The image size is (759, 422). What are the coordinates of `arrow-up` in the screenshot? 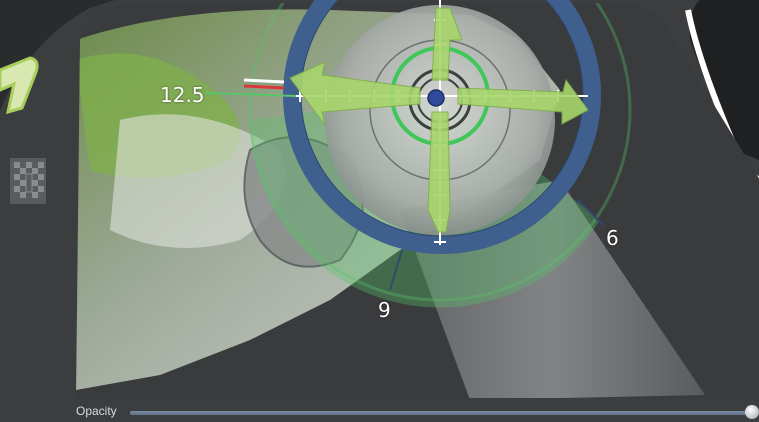 It's located at (447, 44).